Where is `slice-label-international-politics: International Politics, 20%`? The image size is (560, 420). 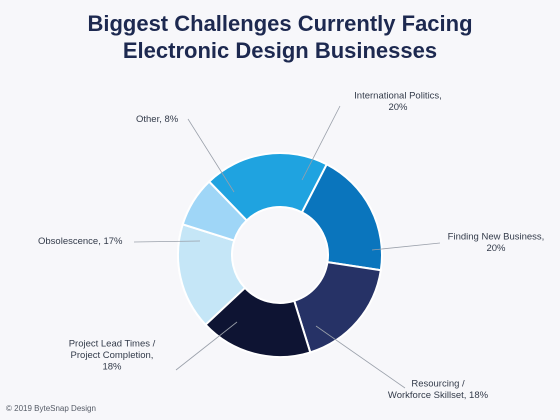 slice-label-international-politics: International Politics, 20% is located at coordinates (398, 101).